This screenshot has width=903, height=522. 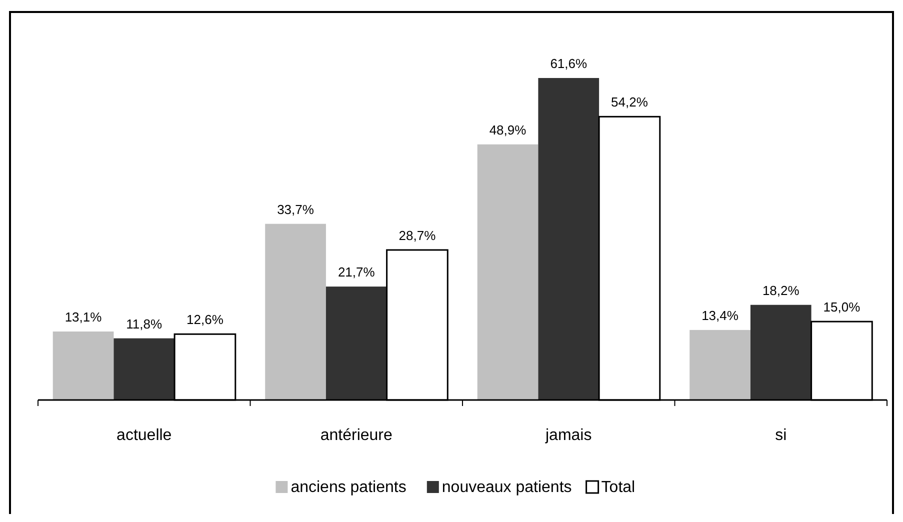 I want to click on data-label: 15,0%, so click(x=842, y=307).